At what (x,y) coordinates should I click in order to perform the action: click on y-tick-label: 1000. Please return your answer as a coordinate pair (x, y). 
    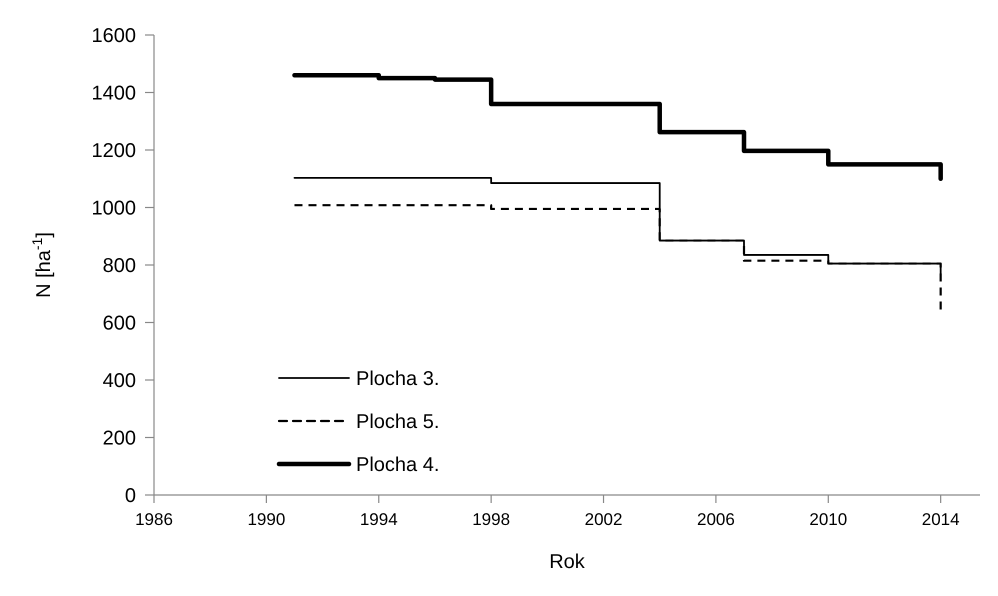
    Looking at the image, I should click on (114, 209).